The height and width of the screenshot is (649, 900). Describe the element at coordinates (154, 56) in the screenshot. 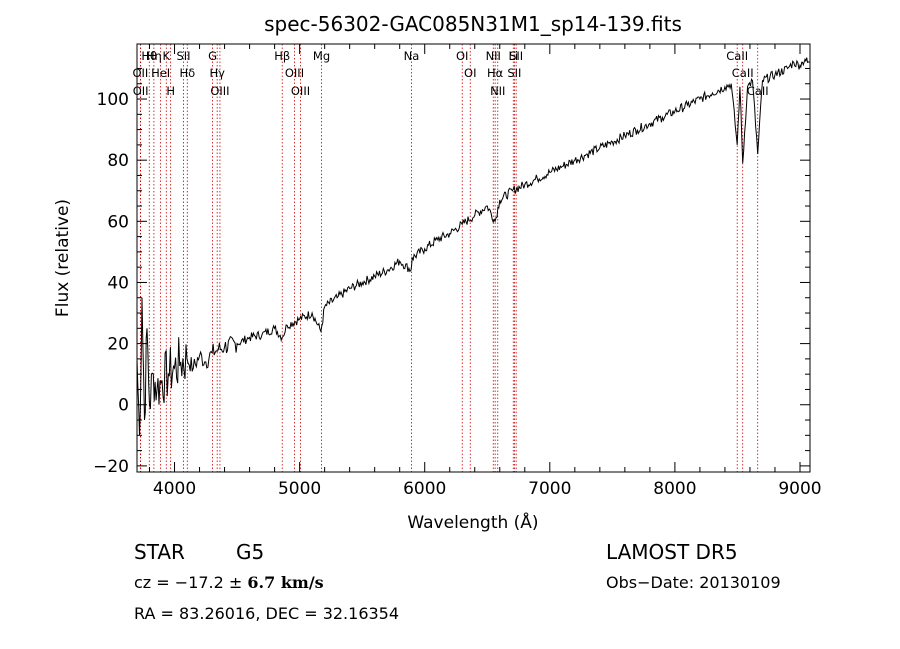

I see `line-label-3: Hη` at that location.